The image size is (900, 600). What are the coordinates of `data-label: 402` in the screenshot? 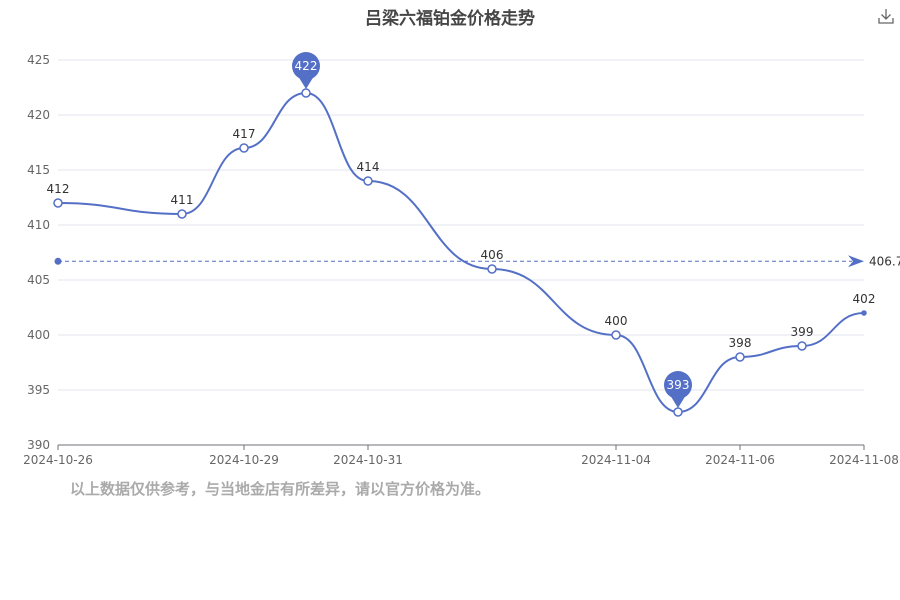 It's located at (864, 299).